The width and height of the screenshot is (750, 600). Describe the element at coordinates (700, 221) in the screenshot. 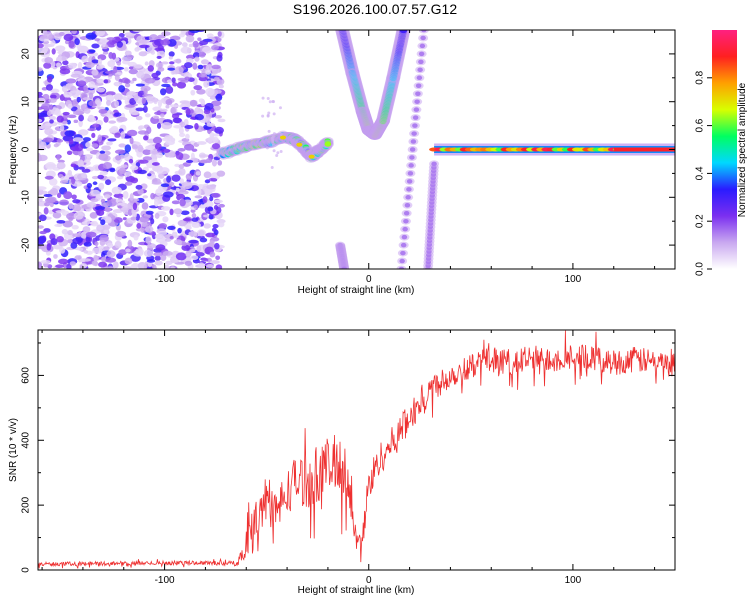

I see `colorbar-tick-label: 0.2` at that location.